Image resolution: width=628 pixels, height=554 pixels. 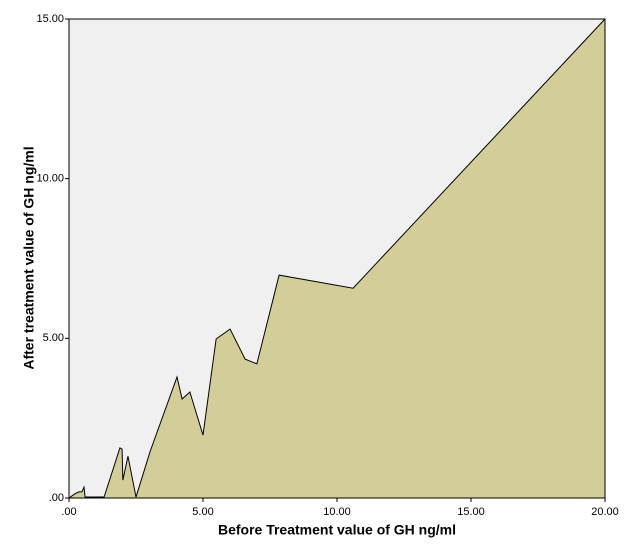 What do you see at coordinates (50, 19) in the screenshot?
I see `y-tick-label: 15.00` at bounding box center [50, 19].